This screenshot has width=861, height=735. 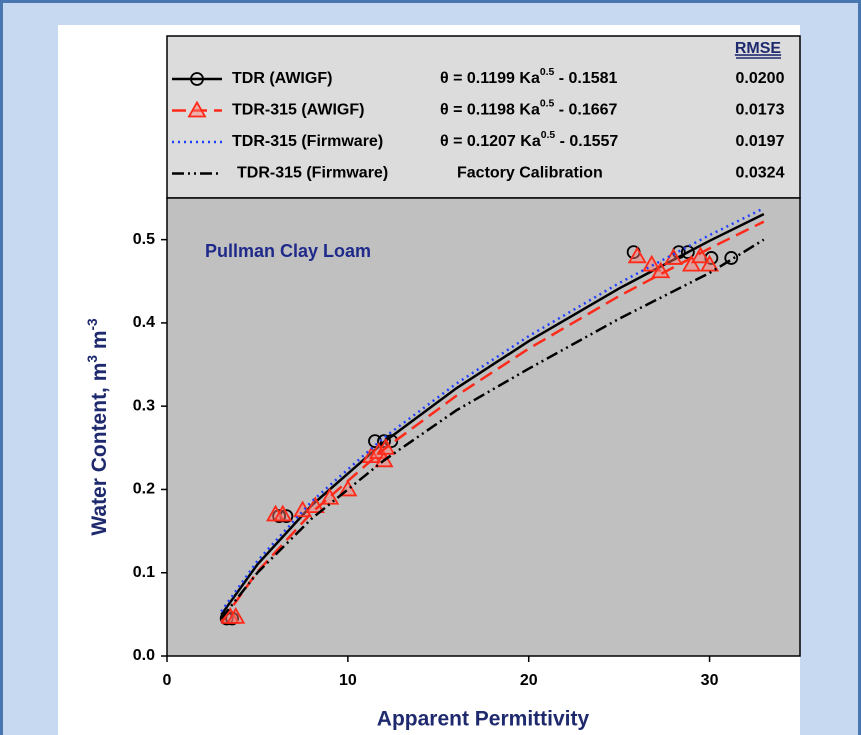 What do you see at coordinates (530, 173) in the screenshot?
I see `legend-note: Factory Calibration` at bounding box center [530, 173].